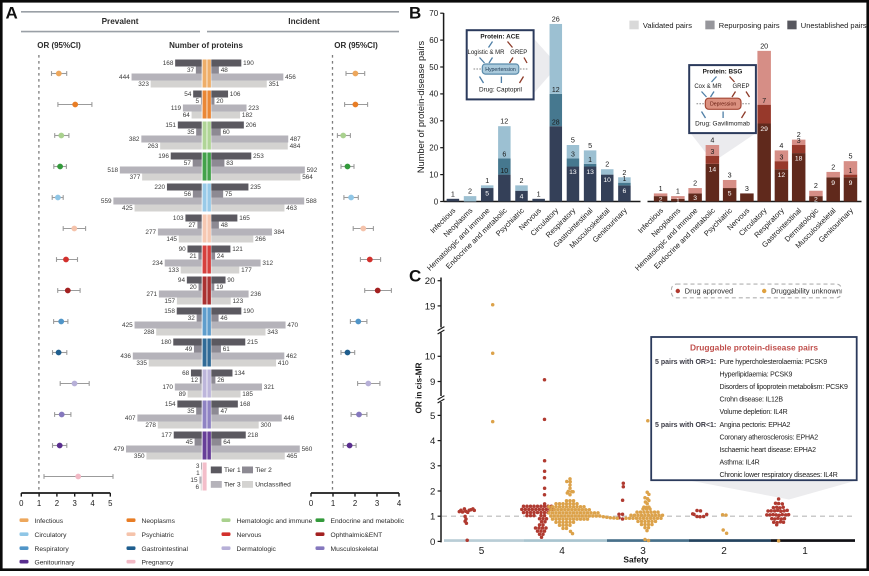 The height and width of the screenshot is (576, 869). Describe the element at coordinates (230, 163) in the screenshot. I see `svg-text: 83` at that location.